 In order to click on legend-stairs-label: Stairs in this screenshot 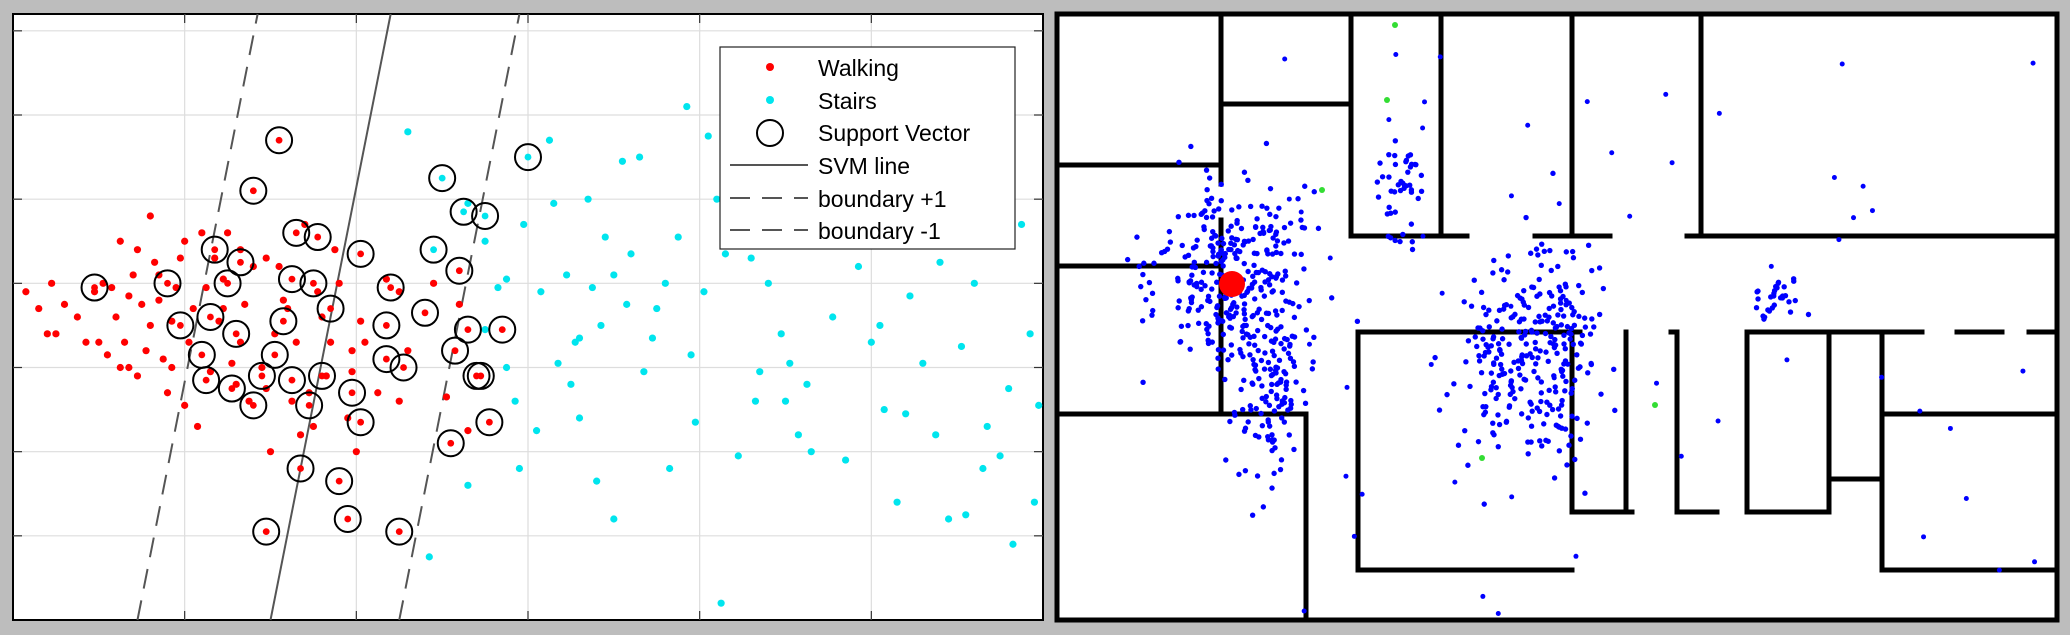, I will do `click(847, 101)`.